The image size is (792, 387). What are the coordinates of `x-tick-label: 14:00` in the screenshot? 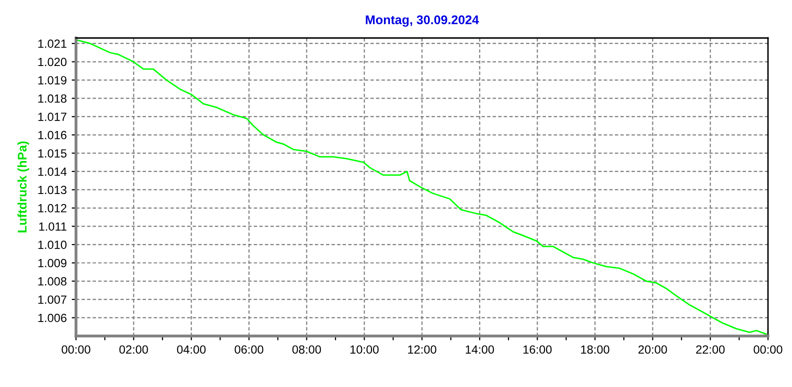 It's located at (480, 349).